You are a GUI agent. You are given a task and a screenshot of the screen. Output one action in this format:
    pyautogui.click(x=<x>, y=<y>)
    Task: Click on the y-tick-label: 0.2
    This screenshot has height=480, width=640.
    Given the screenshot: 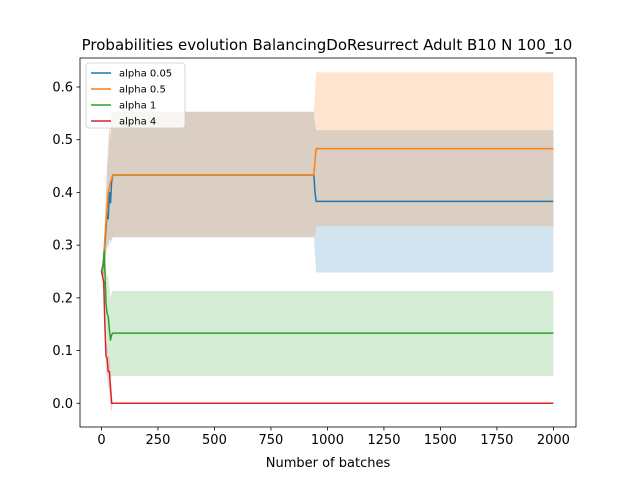 What is the action you would take?
    pyautogui.click(x=62, y=298)
    